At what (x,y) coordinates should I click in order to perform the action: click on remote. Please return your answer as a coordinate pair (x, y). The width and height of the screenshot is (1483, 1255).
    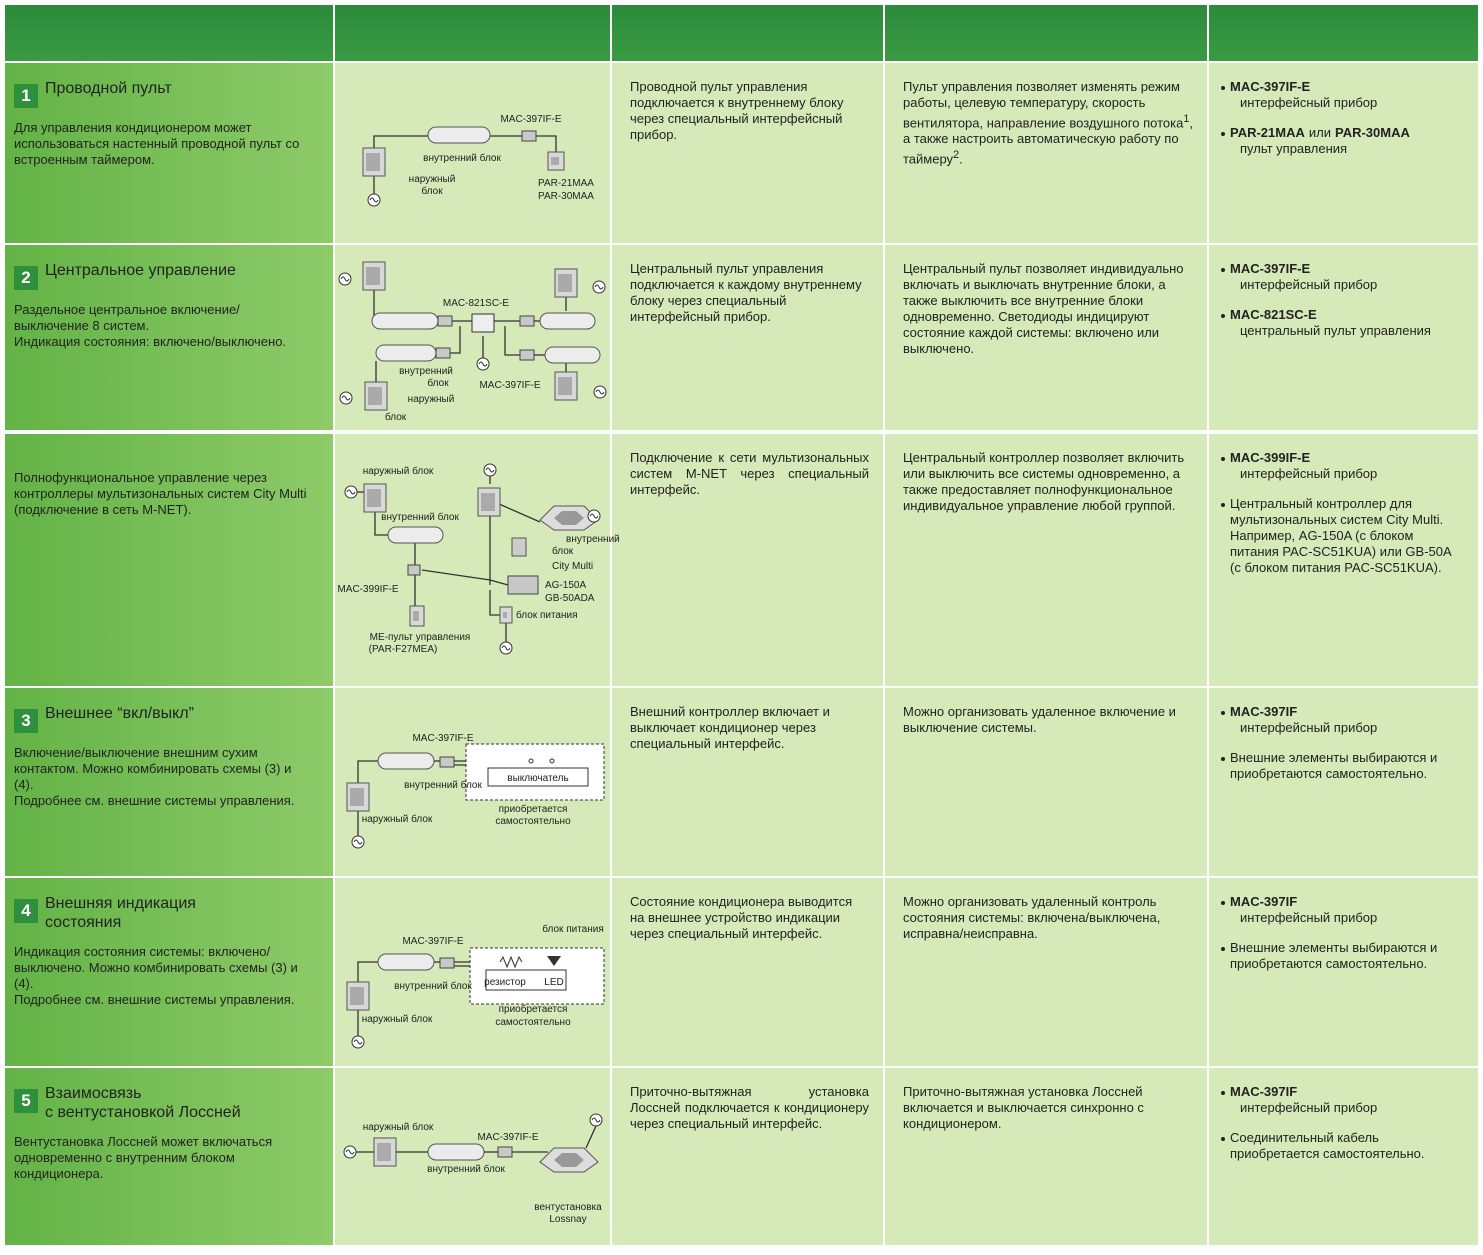
    Looking at the image, I should click on (519, 547).